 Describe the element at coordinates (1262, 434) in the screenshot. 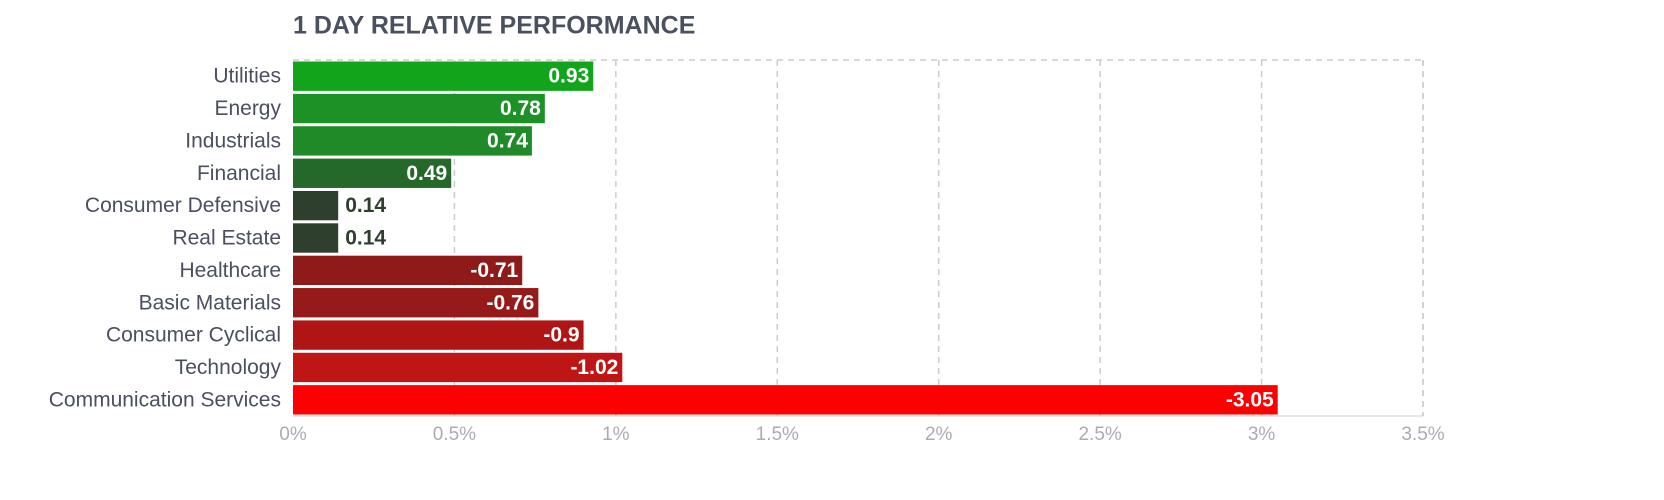

I see `x-tick-label: 3%` at that location.